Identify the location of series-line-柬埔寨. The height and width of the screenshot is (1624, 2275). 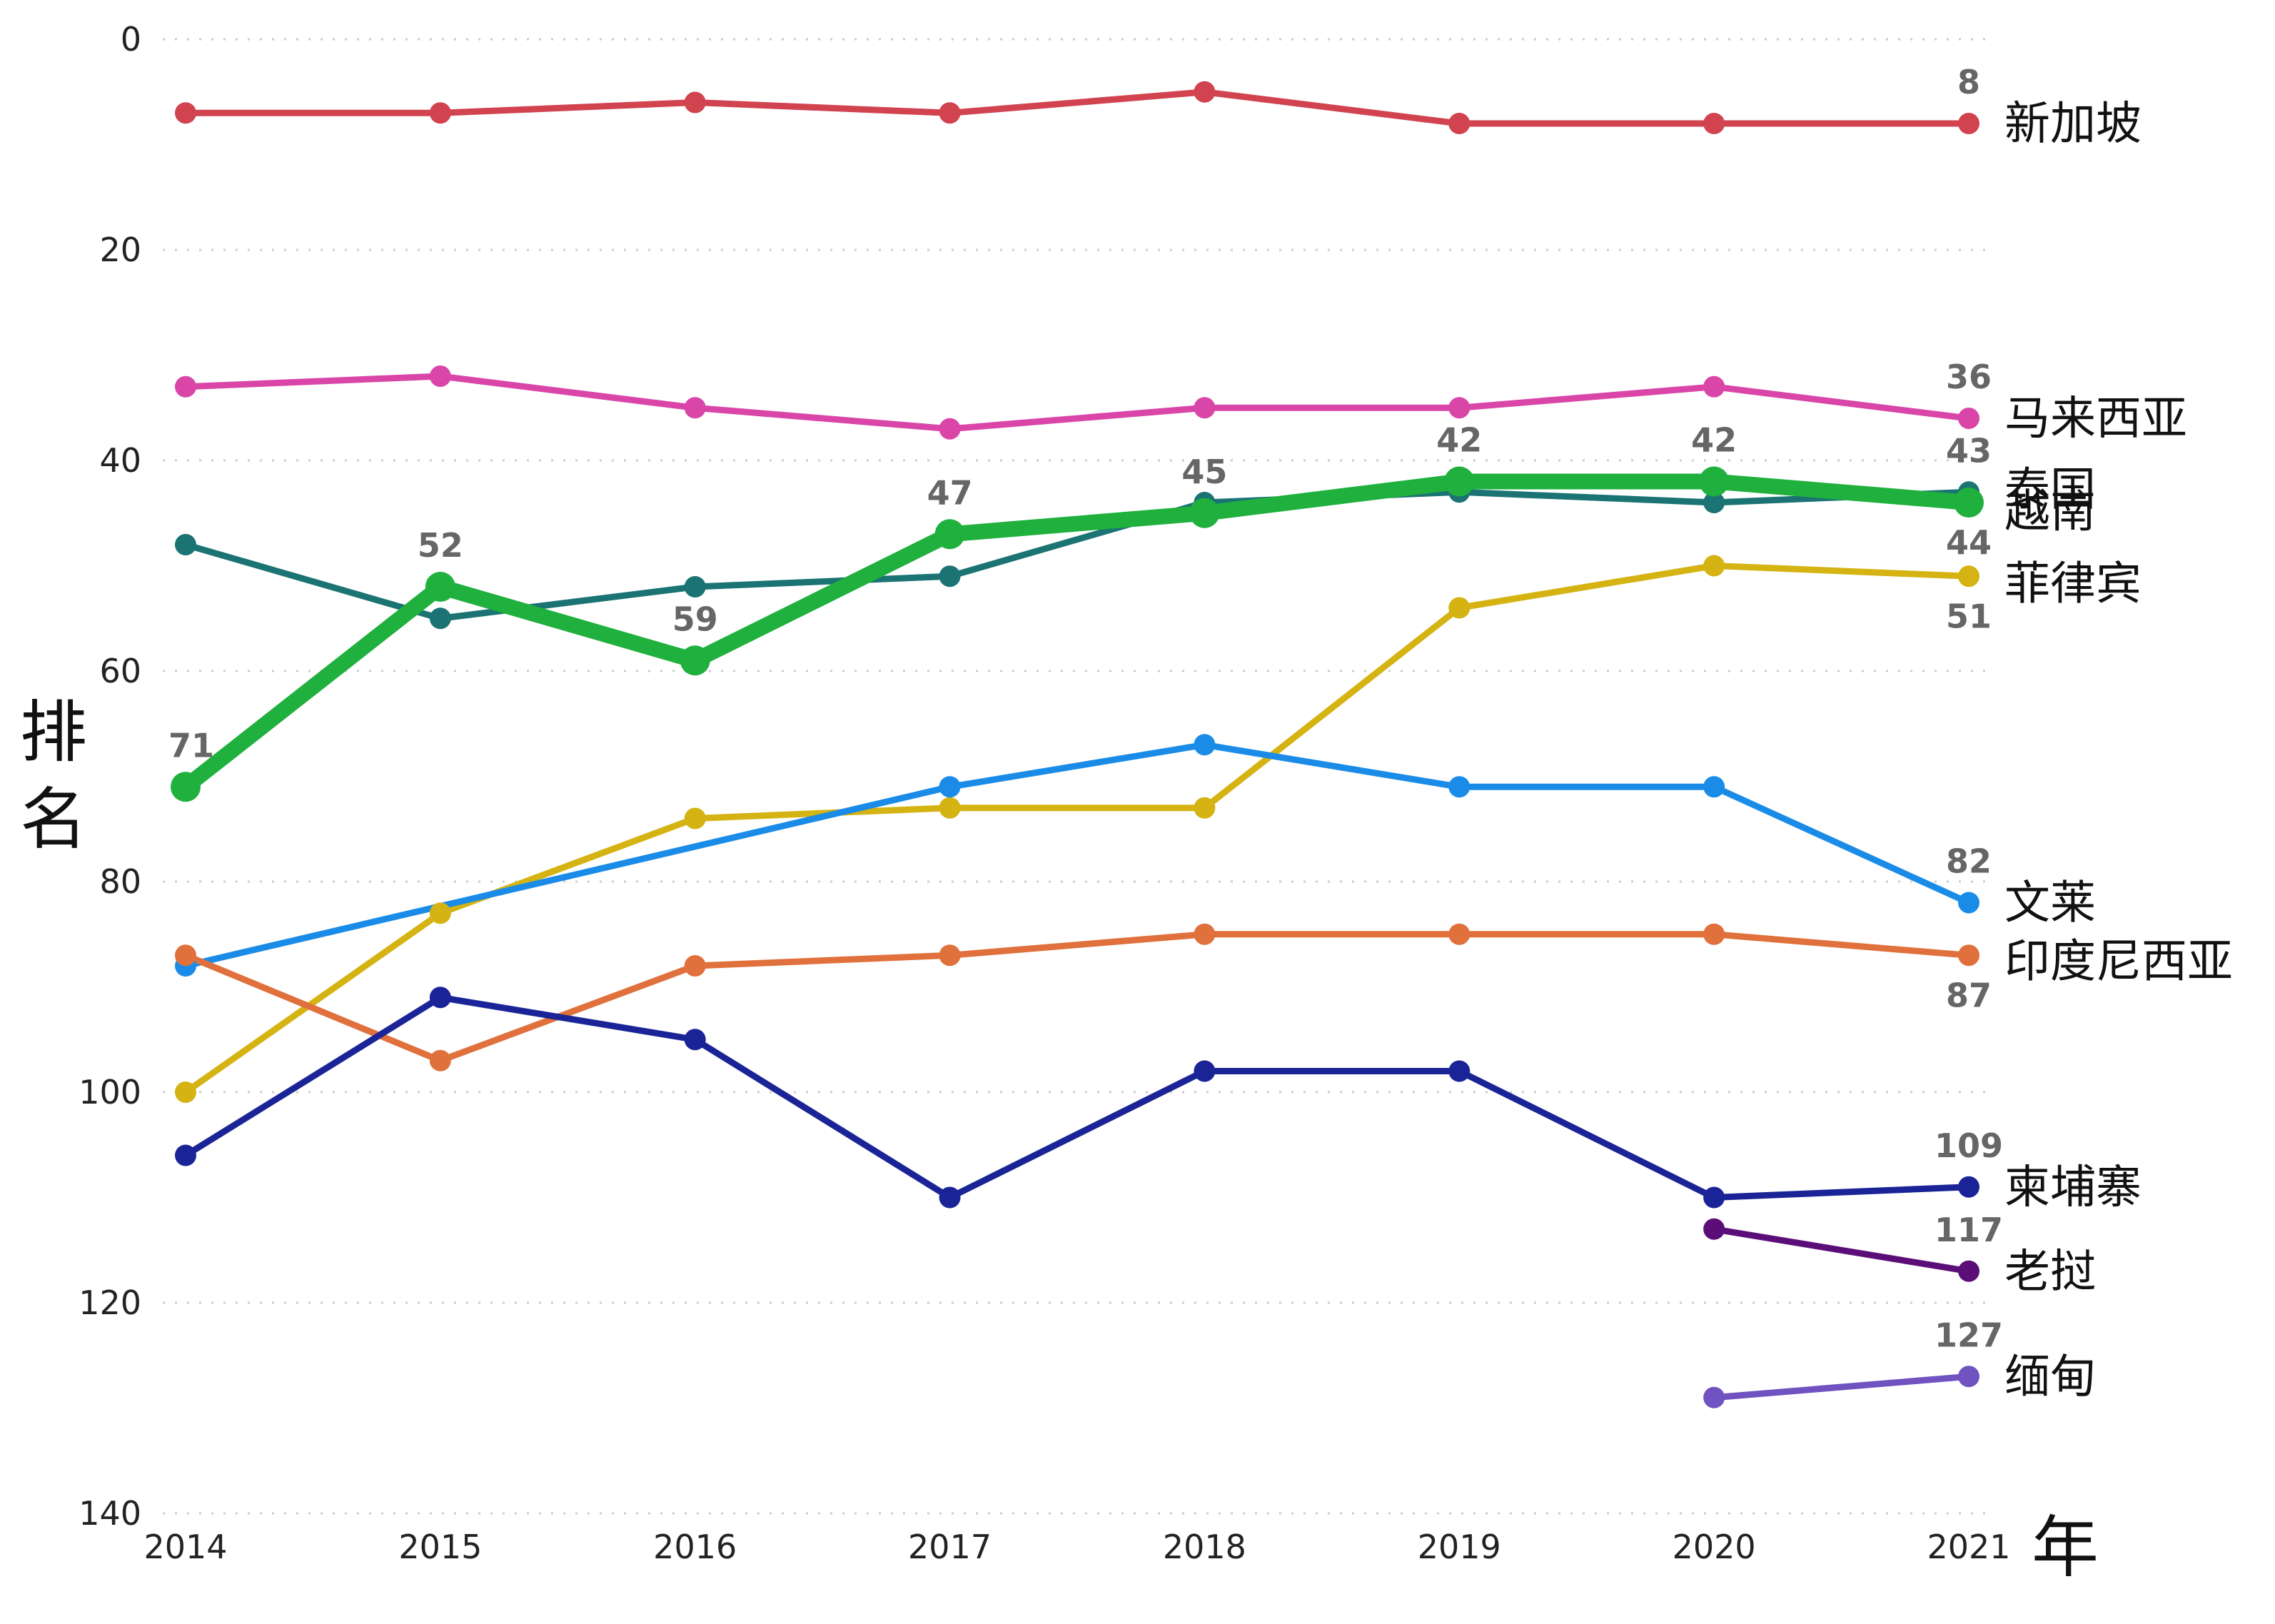
(1077, 1097).